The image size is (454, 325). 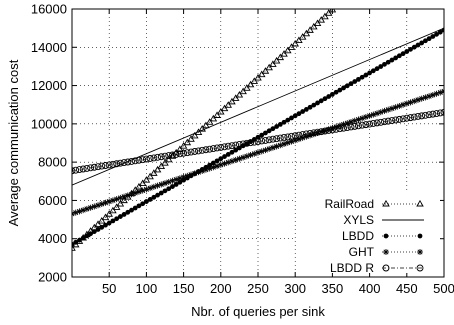 I want to click on x-tick-label: 100, so click(x=147, y=288).